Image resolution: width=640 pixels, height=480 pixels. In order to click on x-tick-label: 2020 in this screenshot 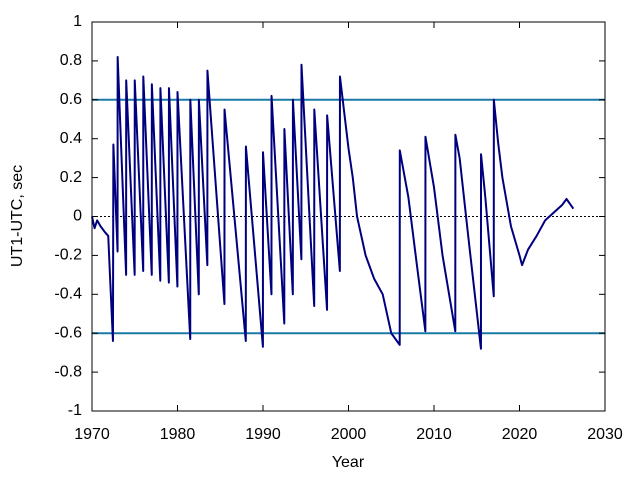, I will do `click(520, 434)`.